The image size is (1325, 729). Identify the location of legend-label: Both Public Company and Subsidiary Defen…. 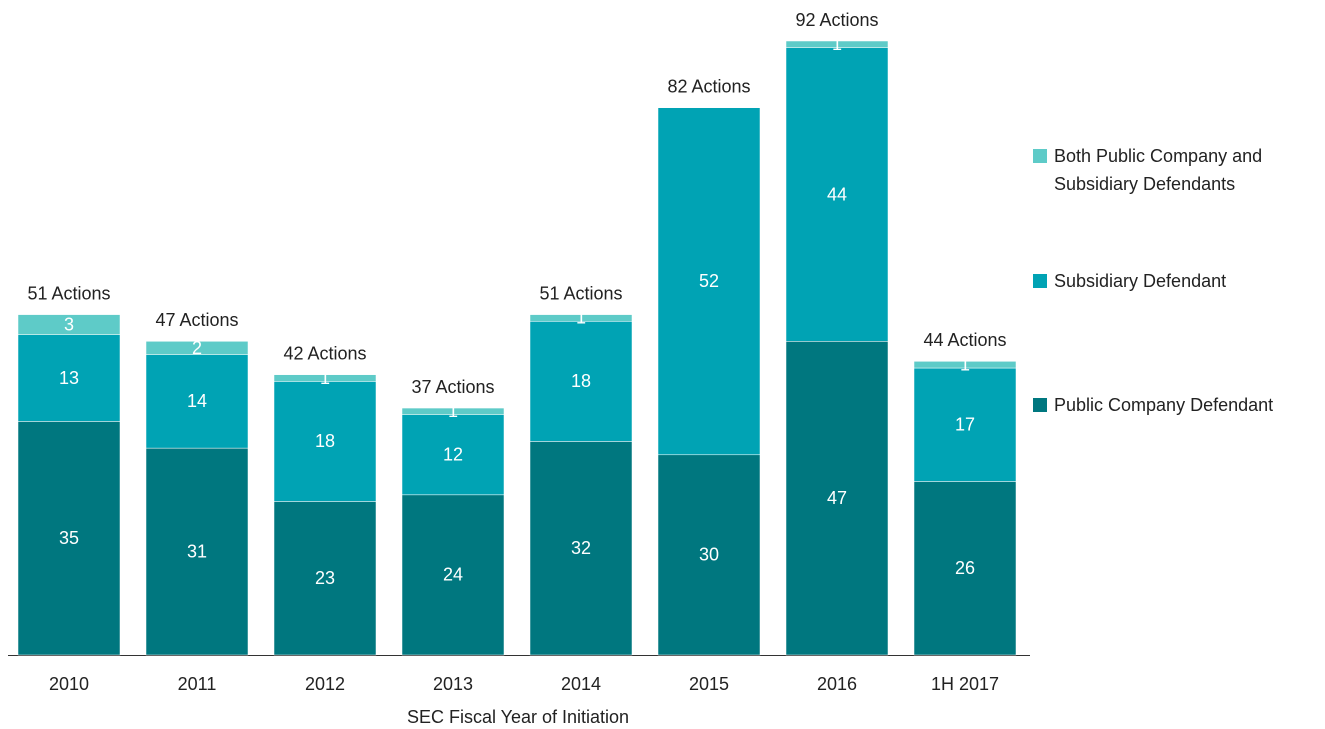
(1158, 170).